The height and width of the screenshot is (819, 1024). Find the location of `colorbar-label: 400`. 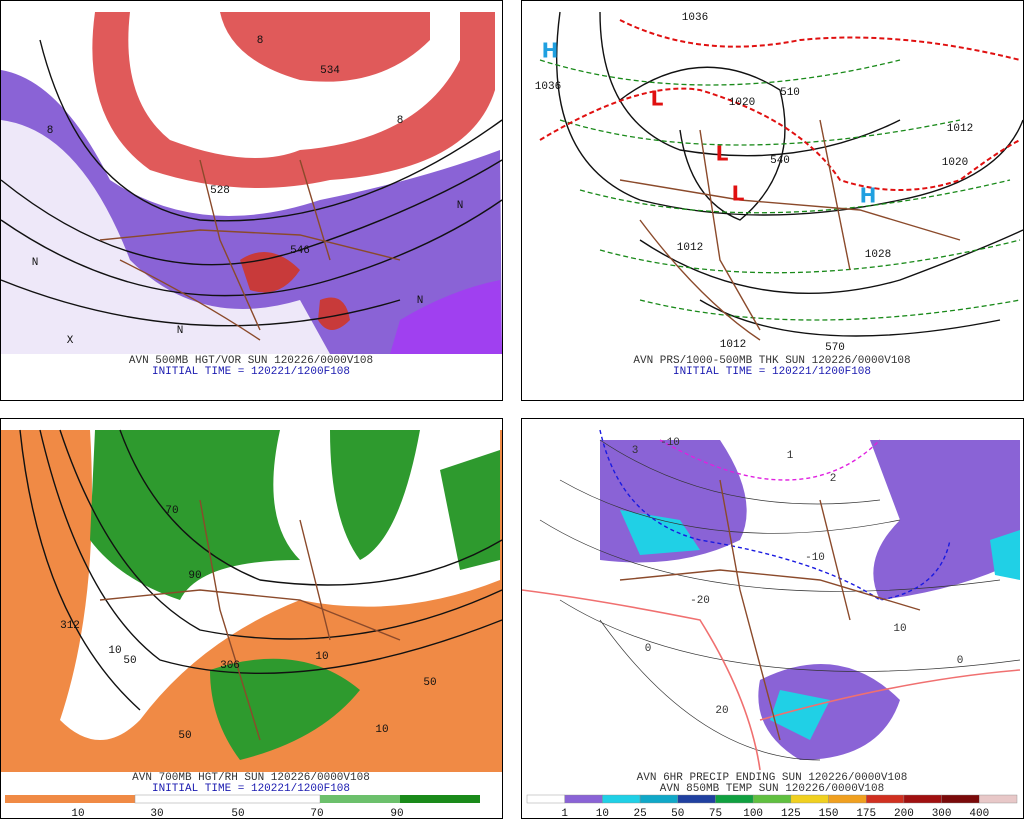

colorbar-label: 400 is located at coordinates (979, 813).